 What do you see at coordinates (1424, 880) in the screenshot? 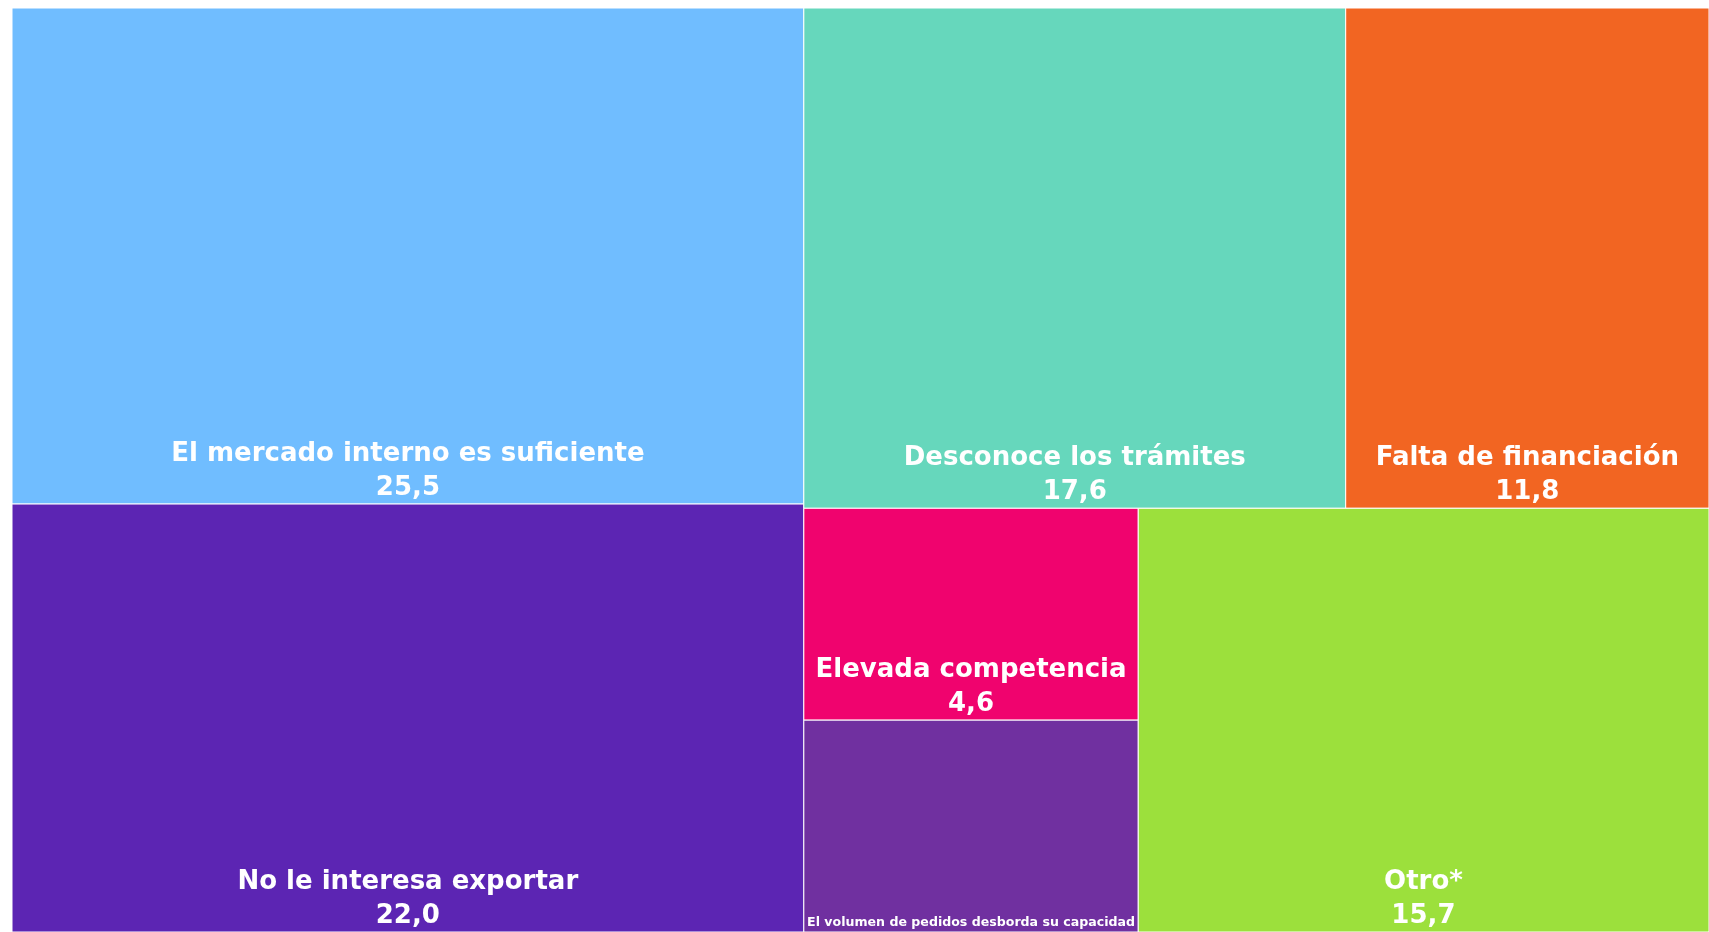
I see `category-label: Otro*` at bounding box center [1424, 880].